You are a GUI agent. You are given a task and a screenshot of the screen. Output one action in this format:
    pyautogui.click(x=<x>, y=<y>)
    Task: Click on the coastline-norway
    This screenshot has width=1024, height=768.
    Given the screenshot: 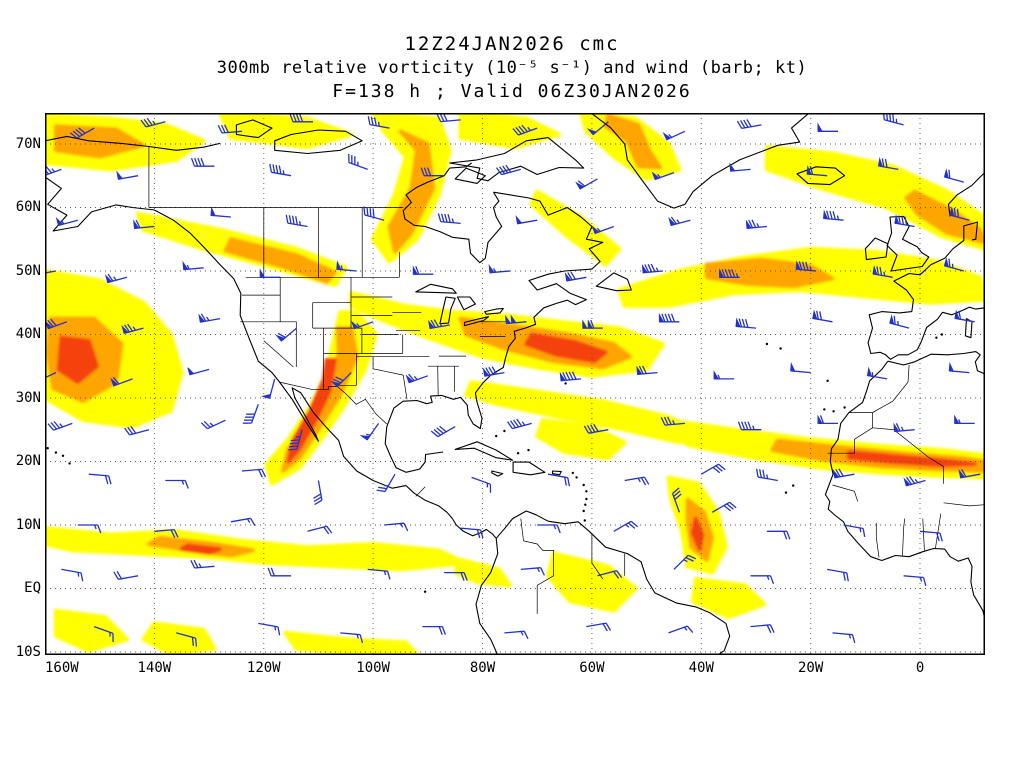 What is the action you would take?
    pyautogui.click(x=966, y=194)
    